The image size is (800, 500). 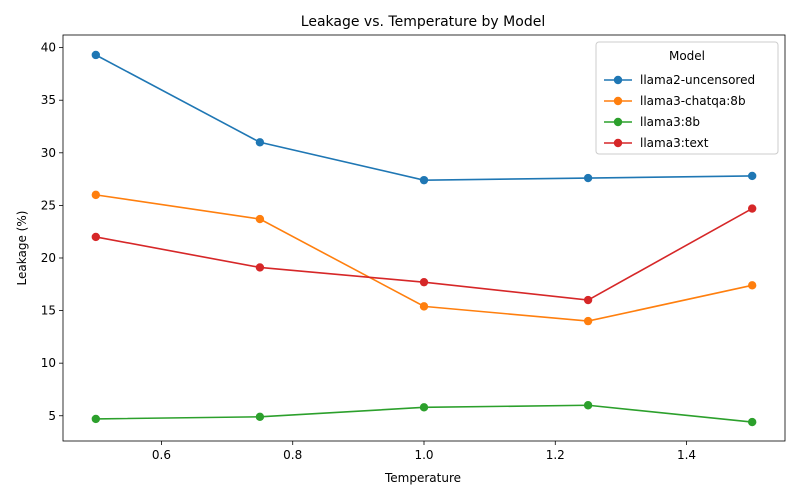 What do you see at coordinates (424, 414) in the screenshot?
I see `series-llama3-8b` at bounding box center [424, 414].